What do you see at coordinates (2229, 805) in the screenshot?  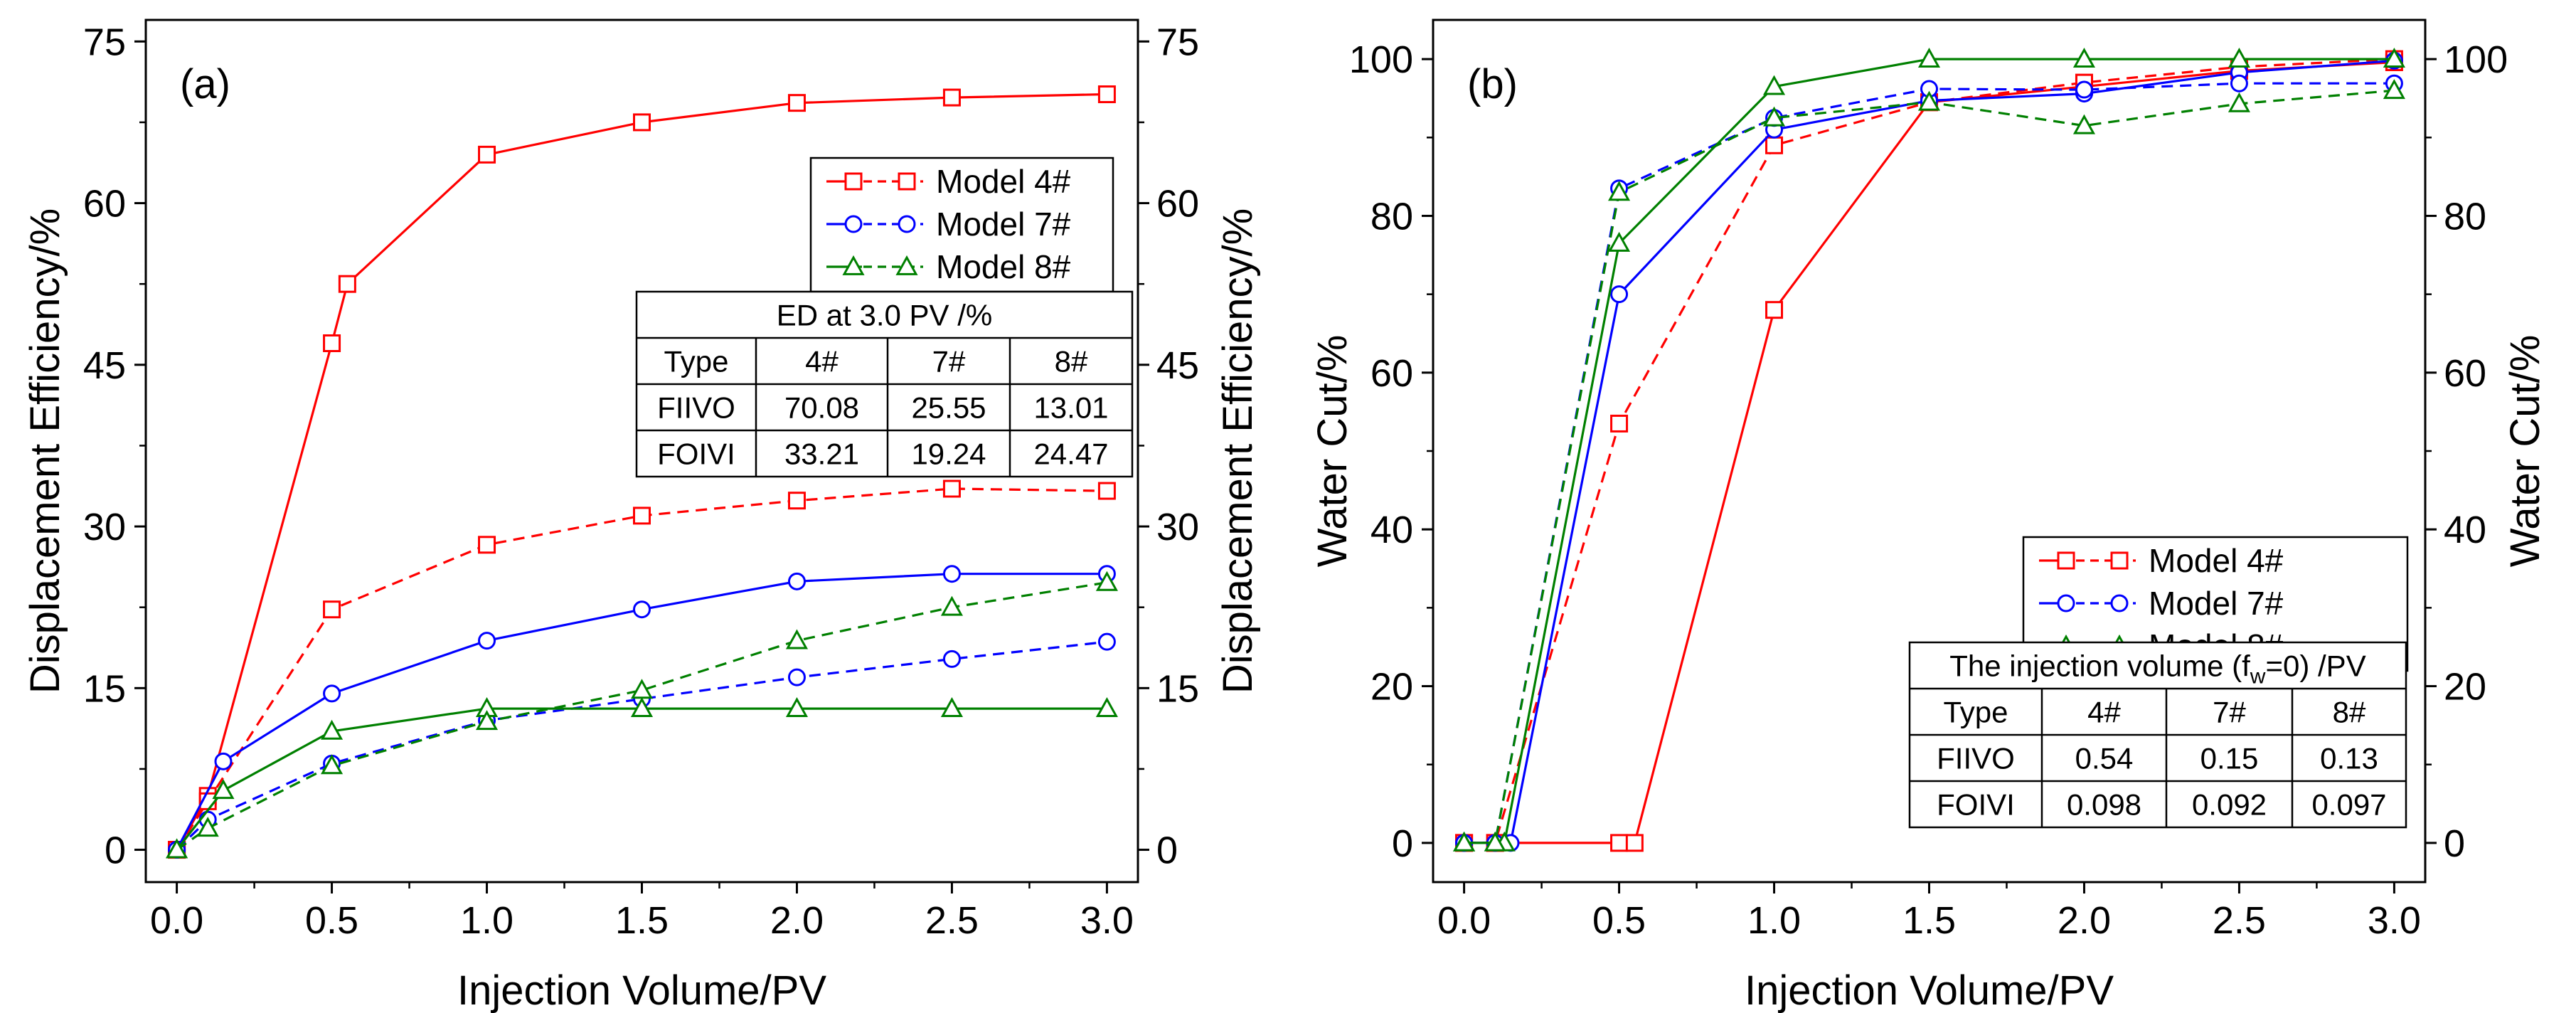 I see `table-cell: 0.092` at bounding box center [2229, 805].